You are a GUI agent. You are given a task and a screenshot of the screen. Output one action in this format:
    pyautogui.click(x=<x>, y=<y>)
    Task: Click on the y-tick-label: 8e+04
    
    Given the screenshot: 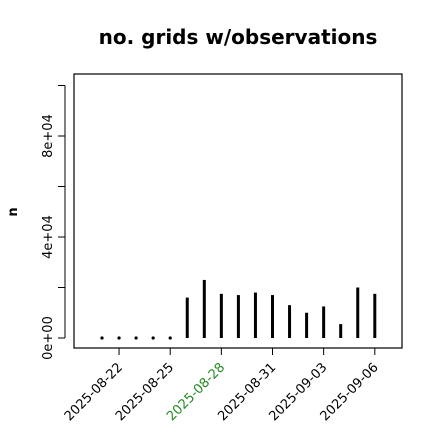 What is the action you would take?
    pyautogui.click(x=48, y=136)
    